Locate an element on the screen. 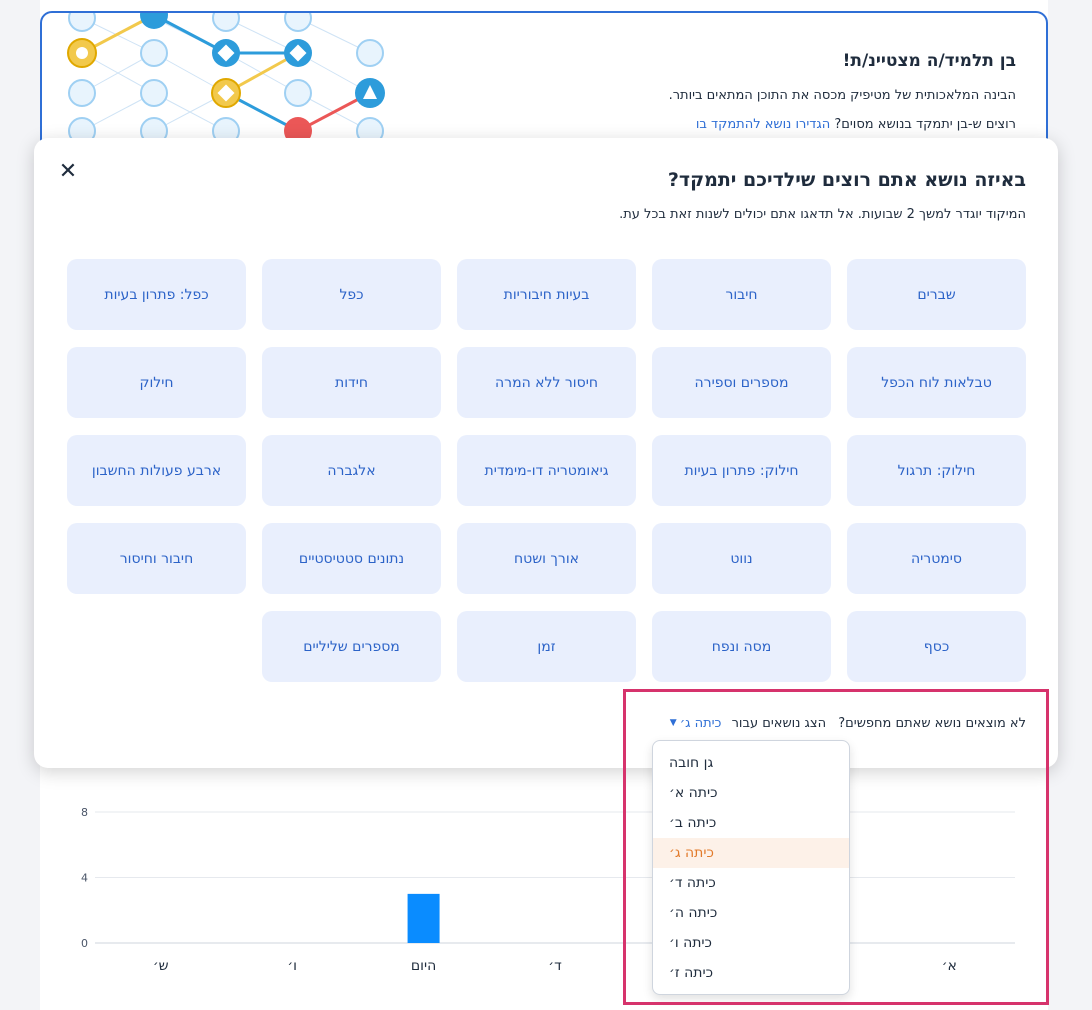  topic-tile: סימטריה is located at coordinates (936, 558).